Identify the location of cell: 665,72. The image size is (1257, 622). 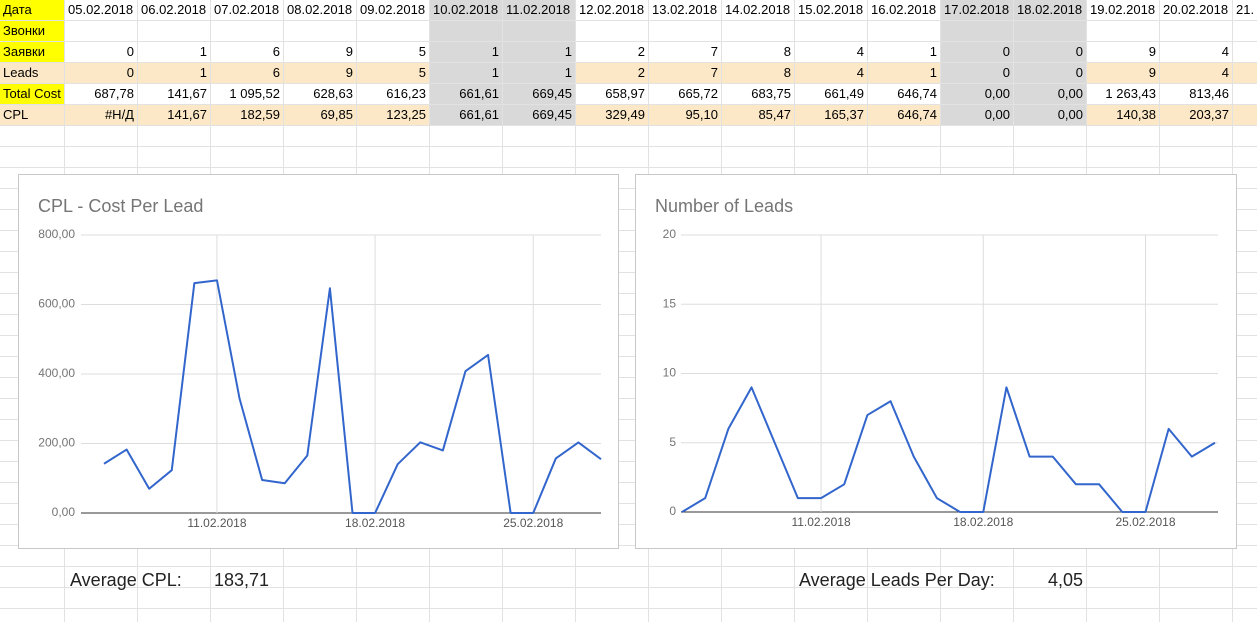
(685, 94).